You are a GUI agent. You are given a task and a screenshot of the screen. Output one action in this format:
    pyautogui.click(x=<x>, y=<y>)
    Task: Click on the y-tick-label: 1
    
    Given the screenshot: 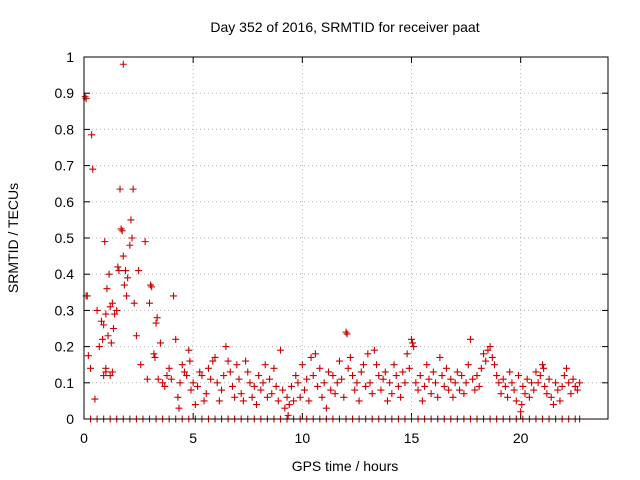 What is the action you would take?
    pyautogui.click(x=70, y=57)
    